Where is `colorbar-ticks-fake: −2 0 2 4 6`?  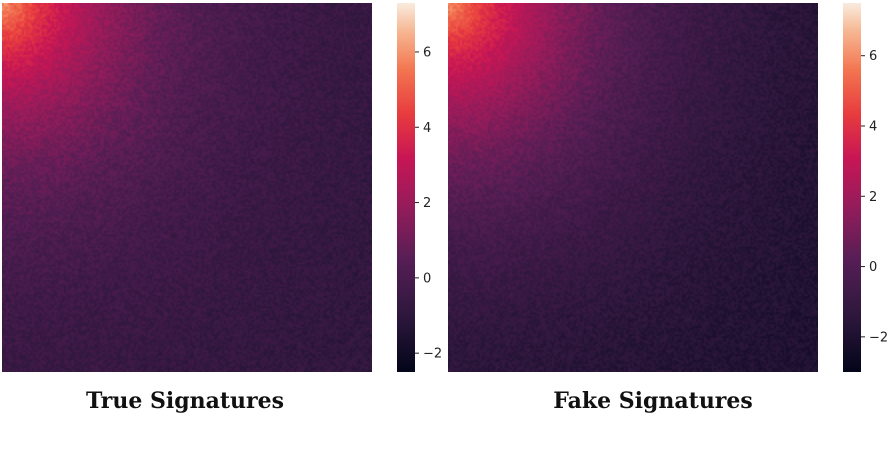
colorbar-ticks-fake: −2 0 2 4 6 is located at coordinates (874, 197).